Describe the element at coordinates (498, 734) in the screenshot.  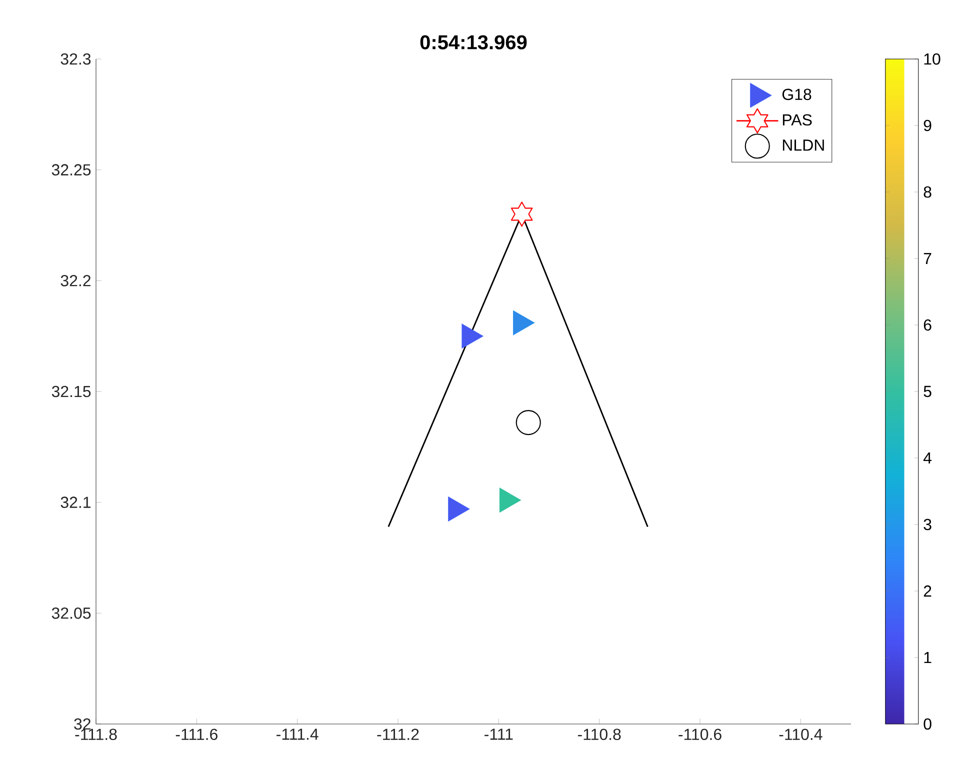
I see `x-tick-label: -111` at that location.